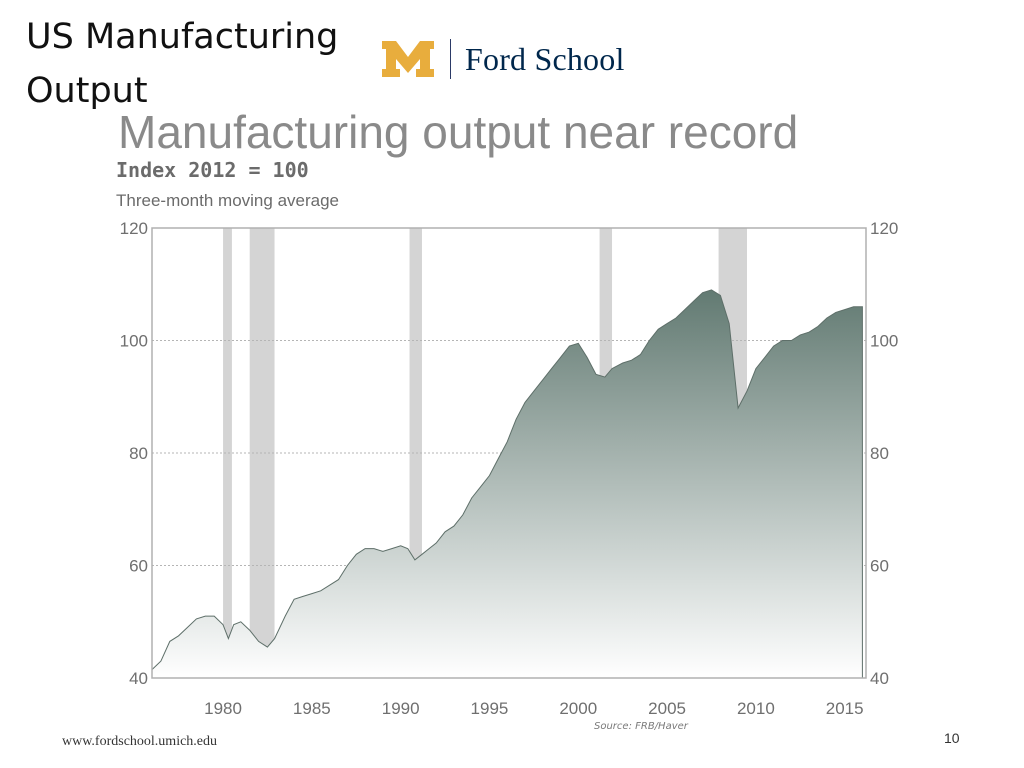 The image size is (1024, 768). I want to click on x-tick-label: 2010, so click(756, 708).